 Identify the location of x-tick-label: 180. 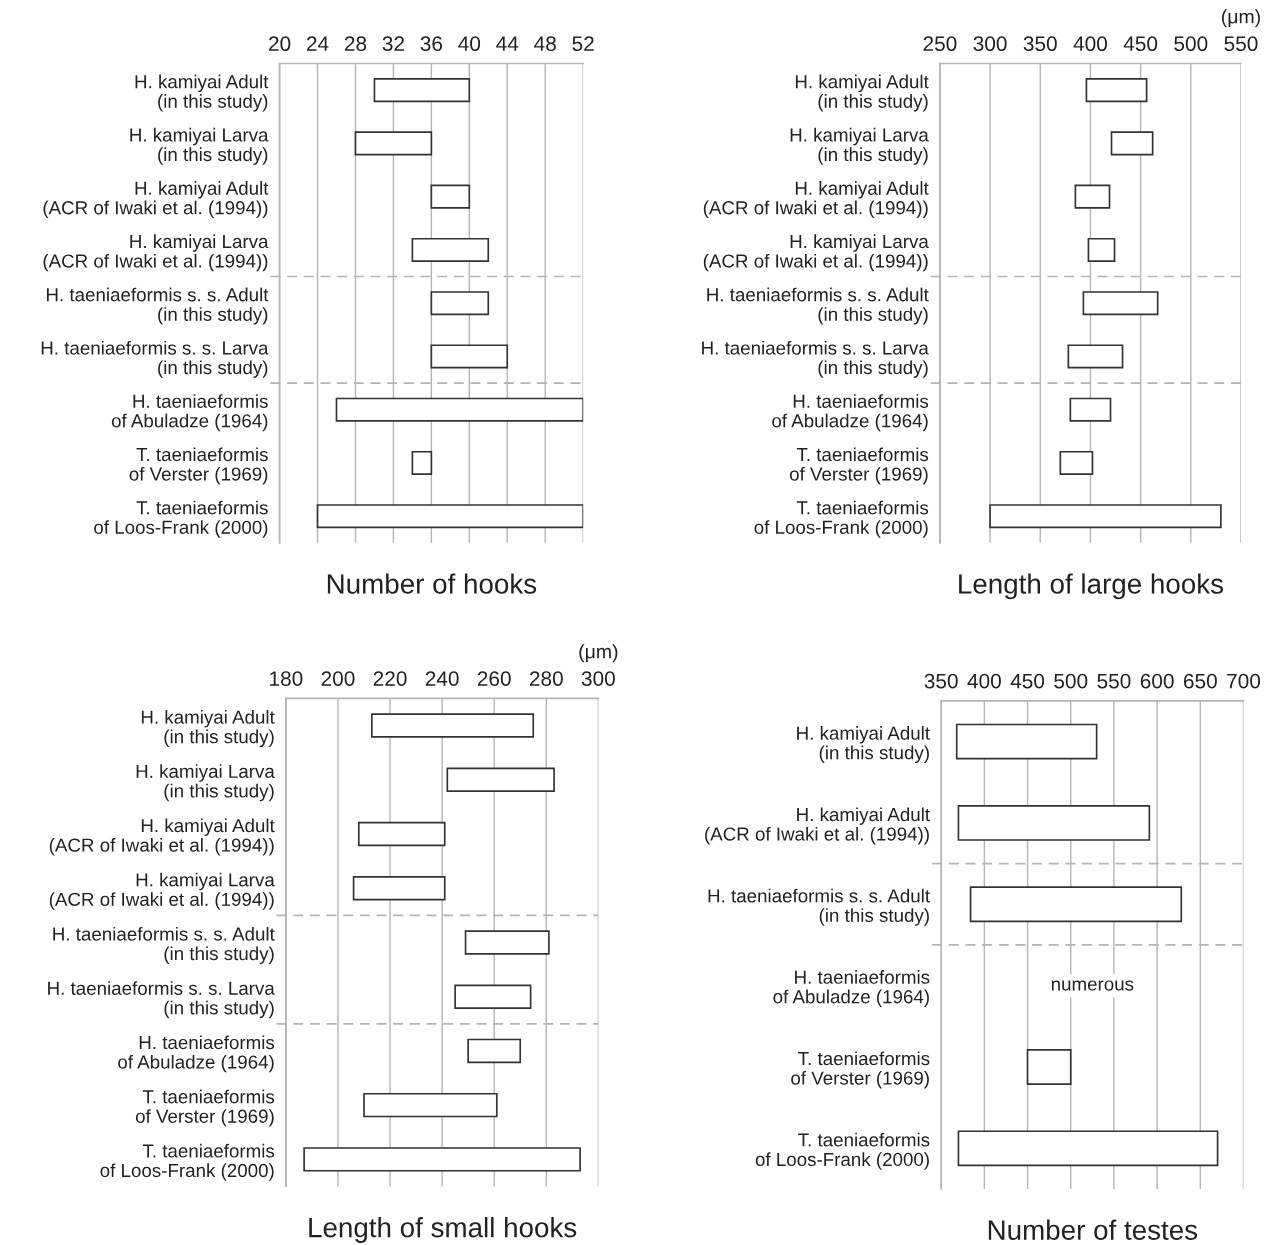
(286, 678).